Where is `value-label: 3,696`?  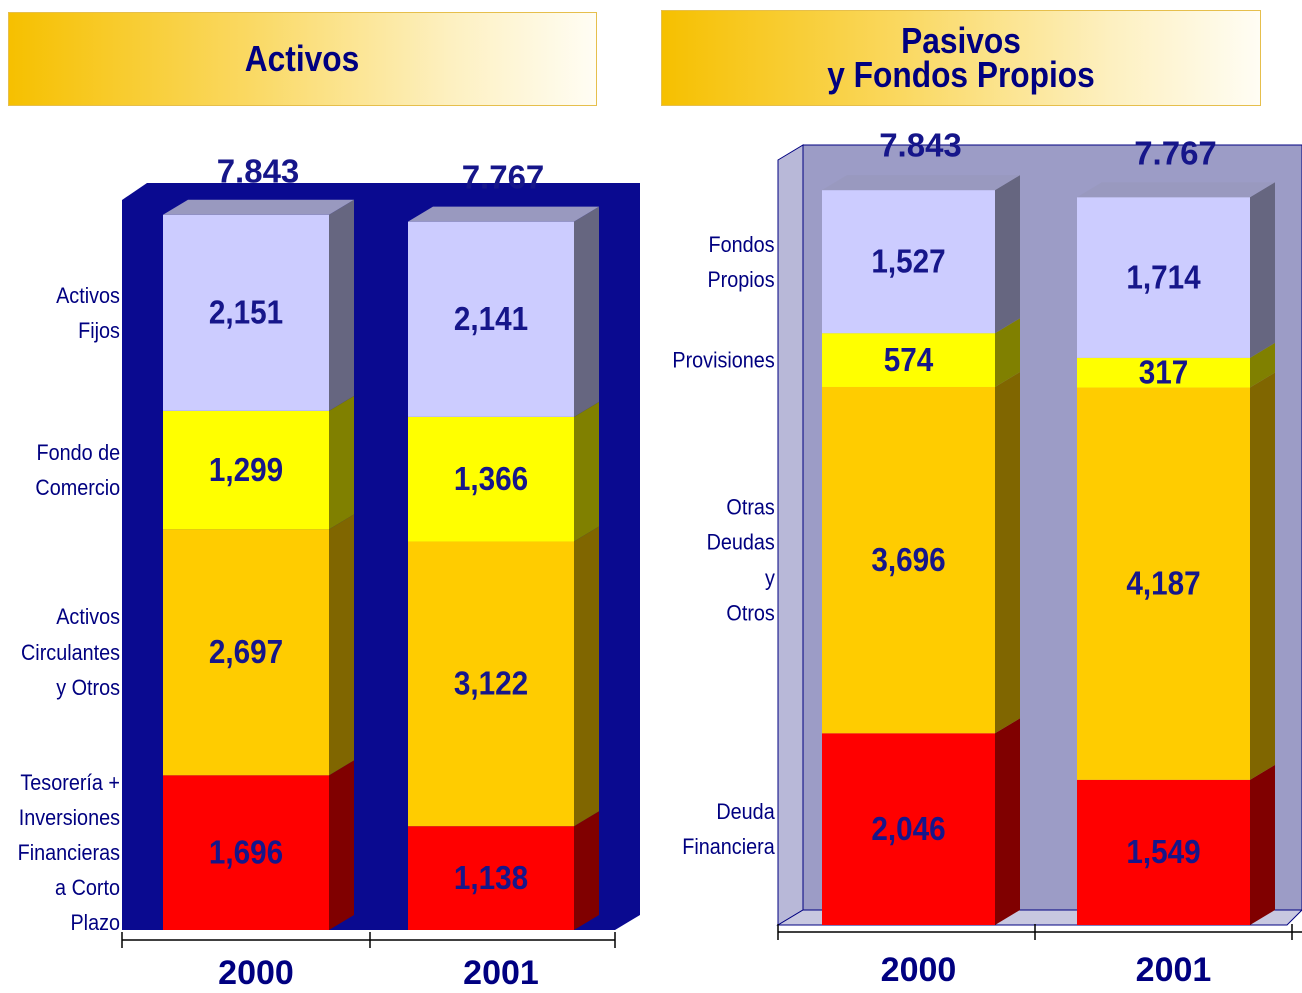 value-label: 3,696 is located at coordinates (908, 559).